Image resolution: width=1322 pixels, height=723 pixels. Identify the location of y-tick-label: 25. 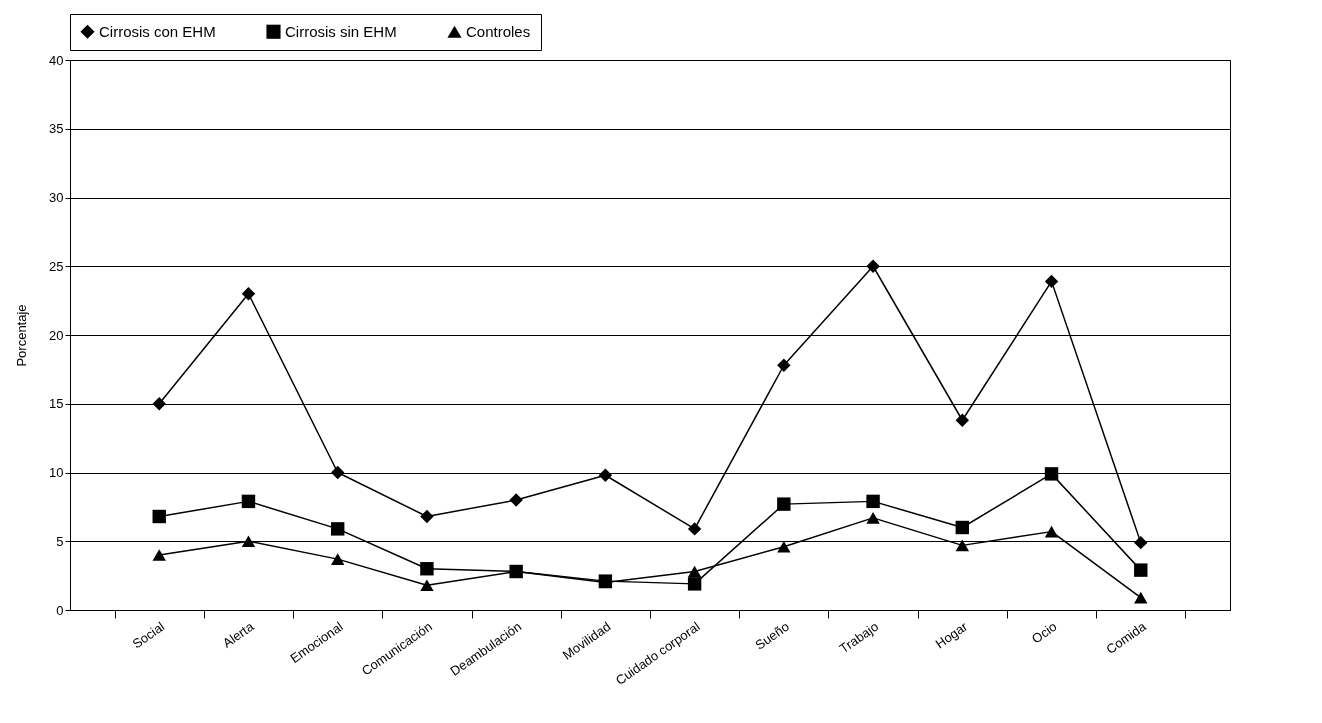
(56, 266).